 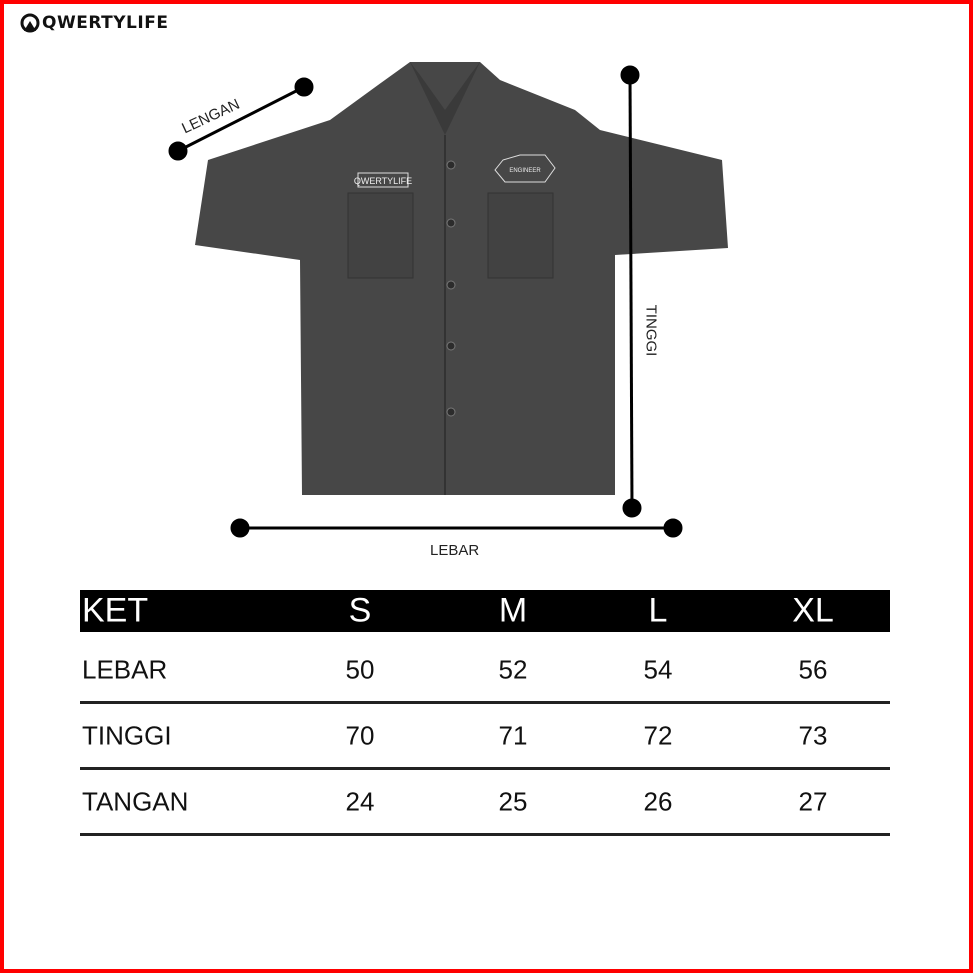 I want to click on left-pocket, so click(x=380, y=235).